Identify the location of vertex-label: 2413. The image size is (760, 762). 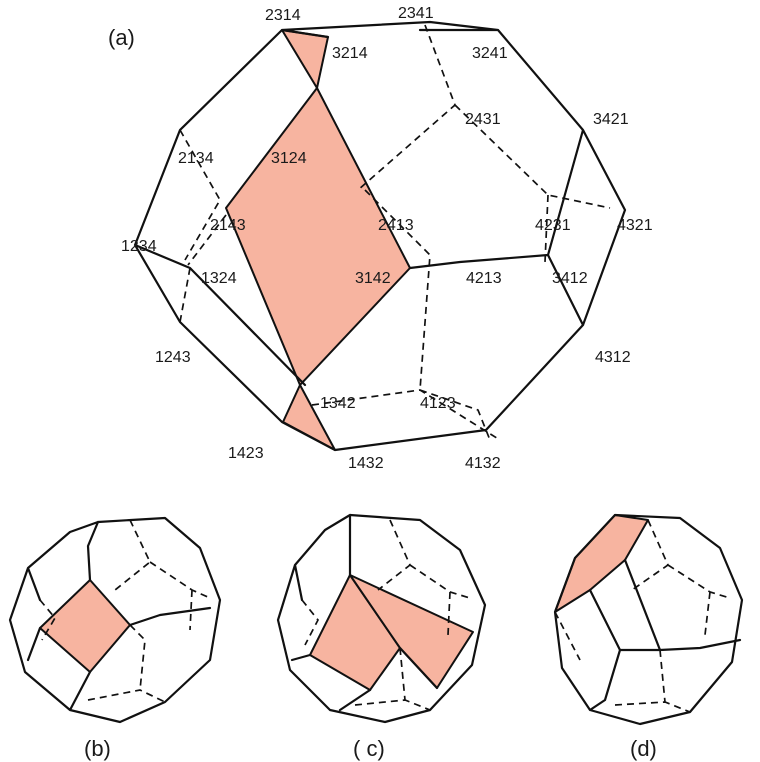
(396, 225).